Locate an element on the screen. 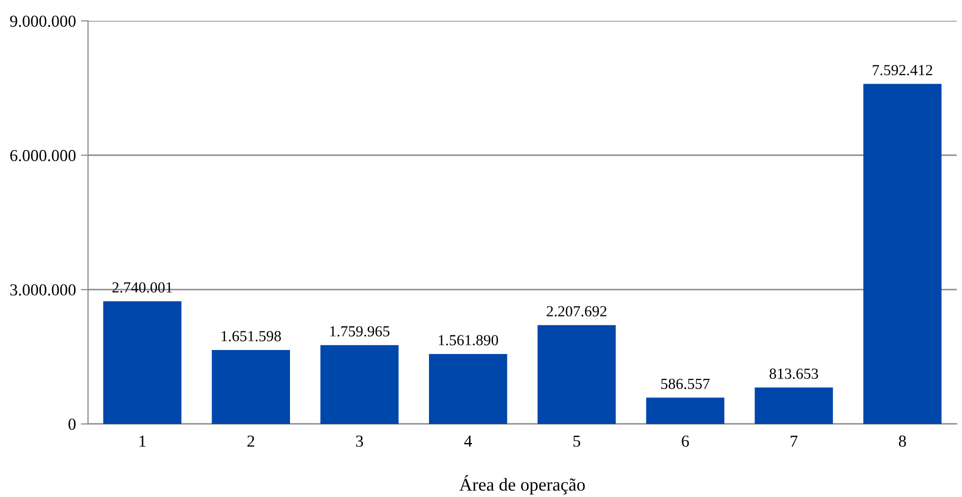  data-label: 2.207.692 is located at coordinates (576, 311).